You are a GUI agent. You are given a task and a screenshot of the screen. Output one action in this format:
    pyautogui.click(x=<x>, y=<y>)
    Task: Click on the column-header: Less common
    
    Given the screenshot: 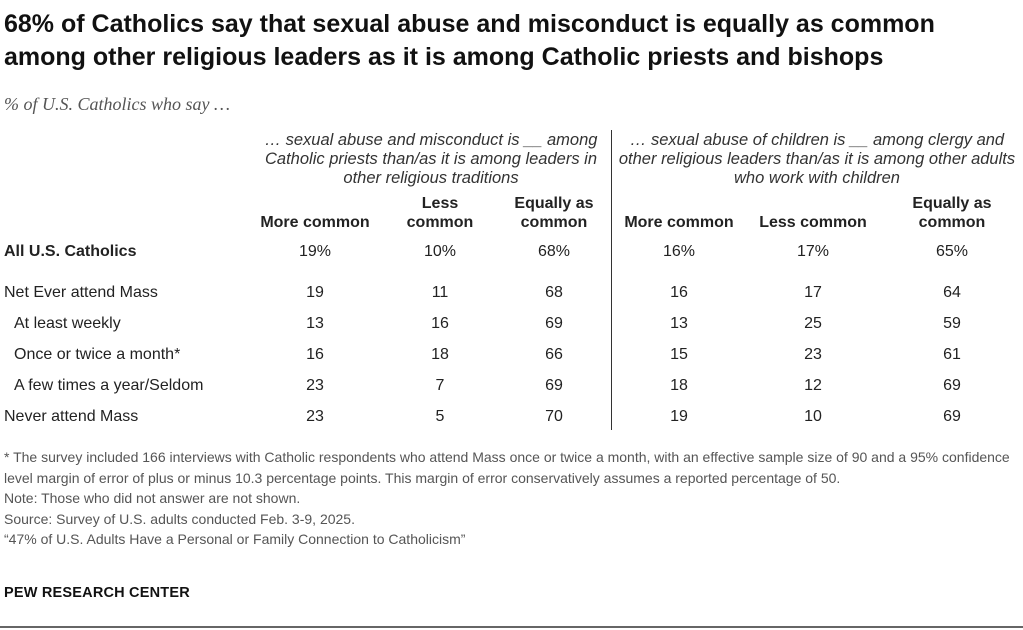 What is the action you would take?
    pyautogui.click(x=813, y=222)
    